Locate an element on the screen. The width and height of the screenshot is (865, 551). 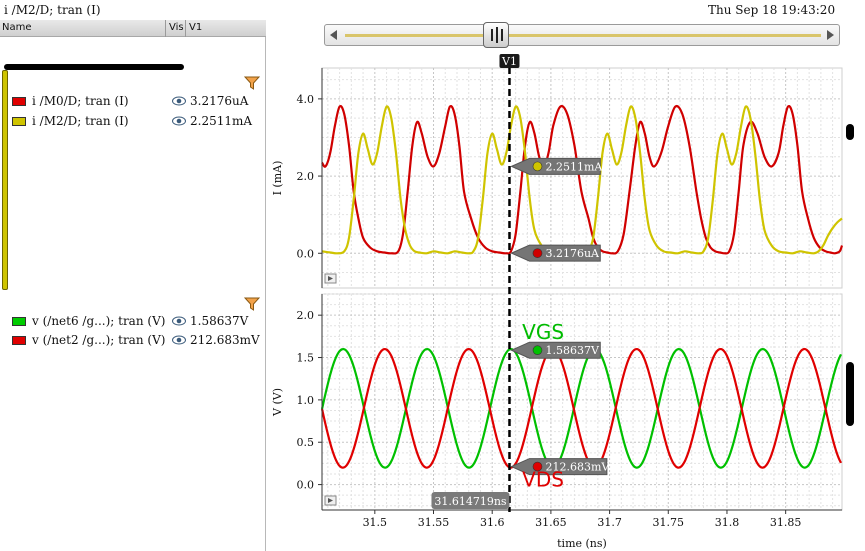
signal-name: v (/net2 /g...); tran (V) is located at coordinates (99, 340).